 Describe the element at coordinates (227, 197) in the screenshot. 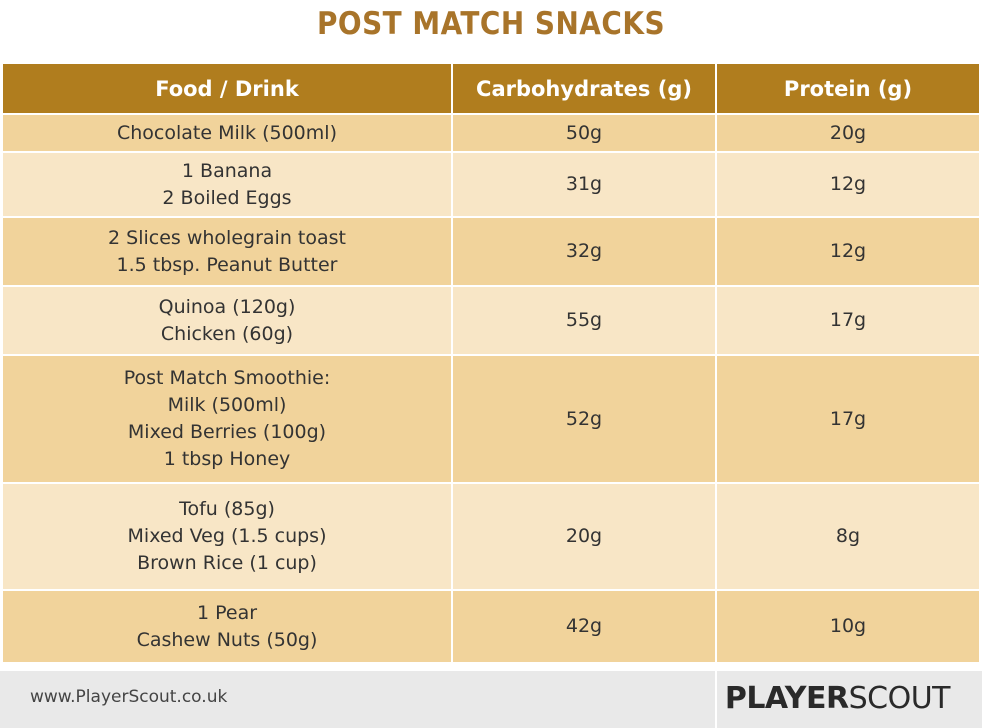

I see `food-line: 2 Boiled Eggs` at that location.